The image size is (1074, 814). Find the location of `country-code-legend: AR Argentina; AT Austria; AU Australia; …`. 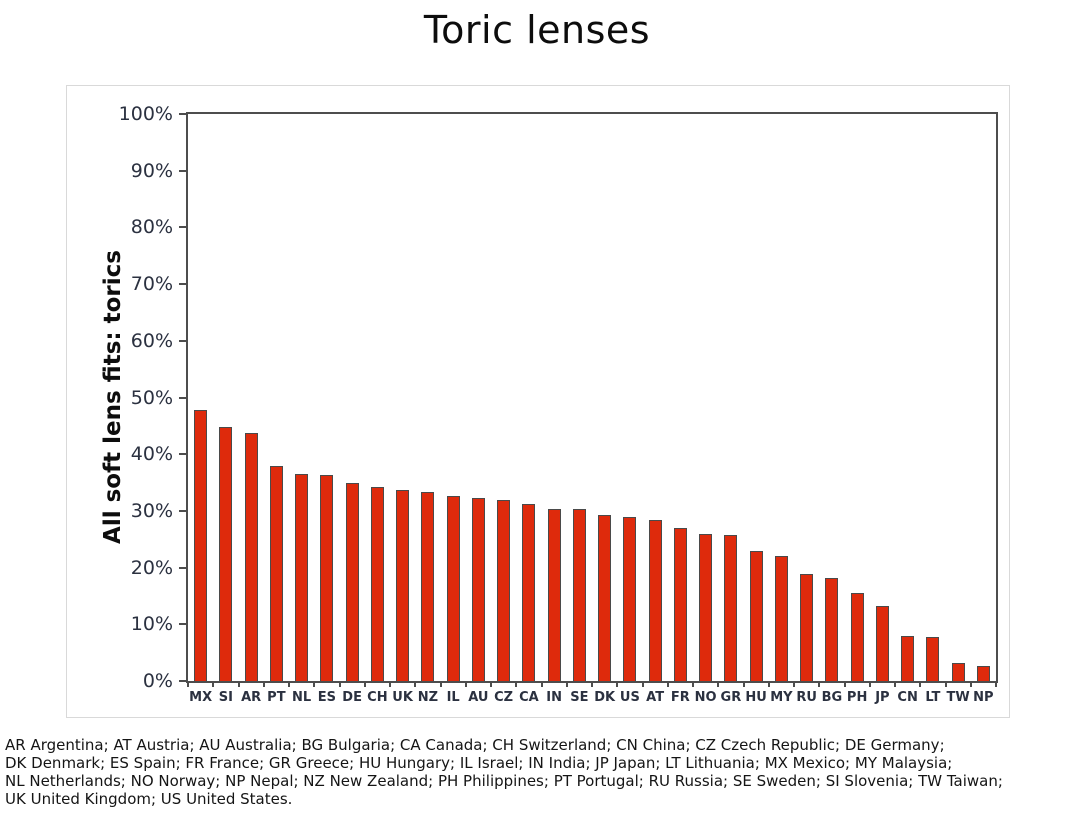

country-code-legend: AR Argentina; AT Austria; AU Australia; … is located at coordinates (504, 772).